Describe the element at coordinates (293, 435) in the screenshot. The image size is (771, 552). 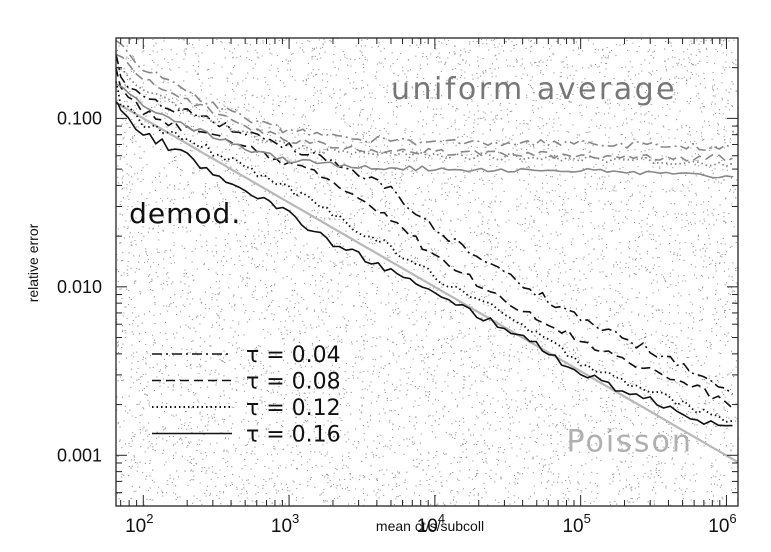
I see `legend-label: τ = 0.16` at that location.